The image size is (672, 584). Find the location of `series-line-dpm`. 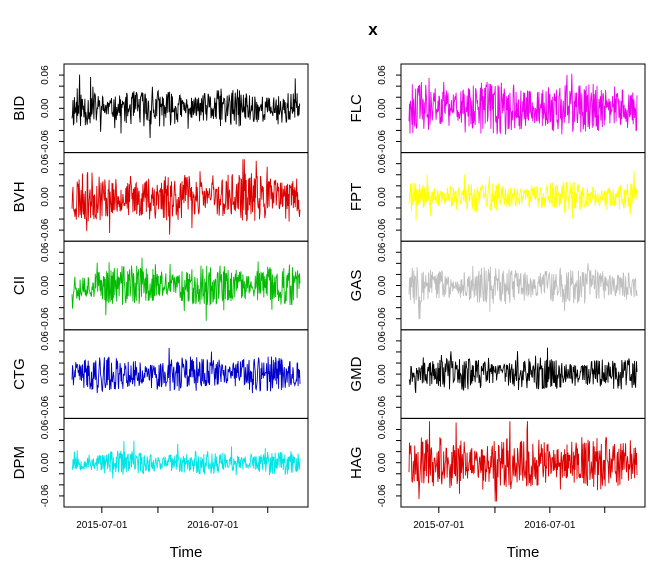

series-line-dpm is located at coordinates (186, 459).